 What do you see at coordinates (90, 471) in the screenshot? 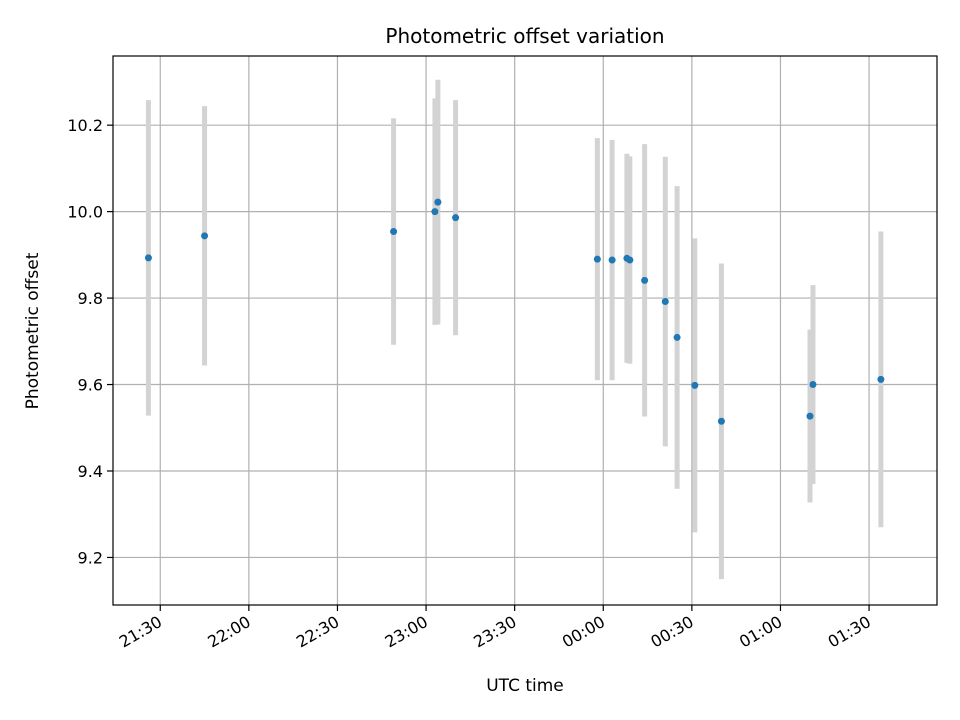
I see `y-tick-label: 9.4` at bounding box center [90, 471].